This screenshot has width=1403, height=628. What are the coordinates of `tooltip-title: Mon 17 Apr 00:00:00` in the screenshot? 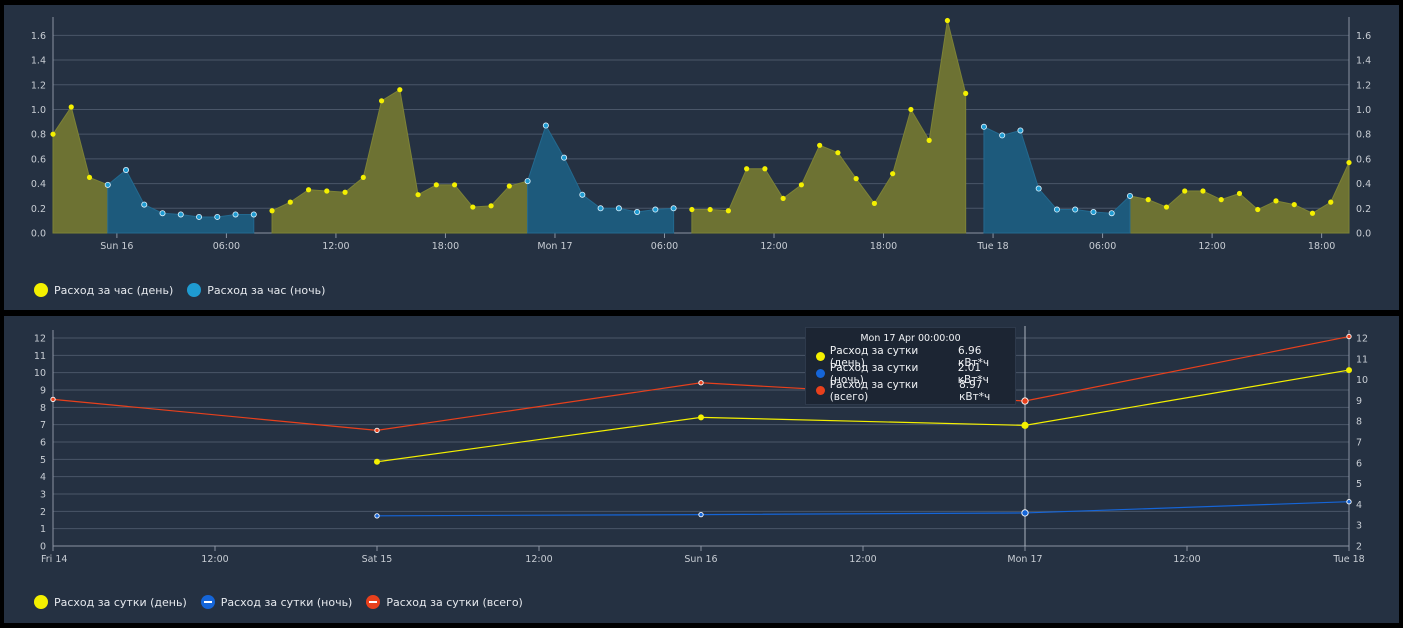 It's located at (910, 338).